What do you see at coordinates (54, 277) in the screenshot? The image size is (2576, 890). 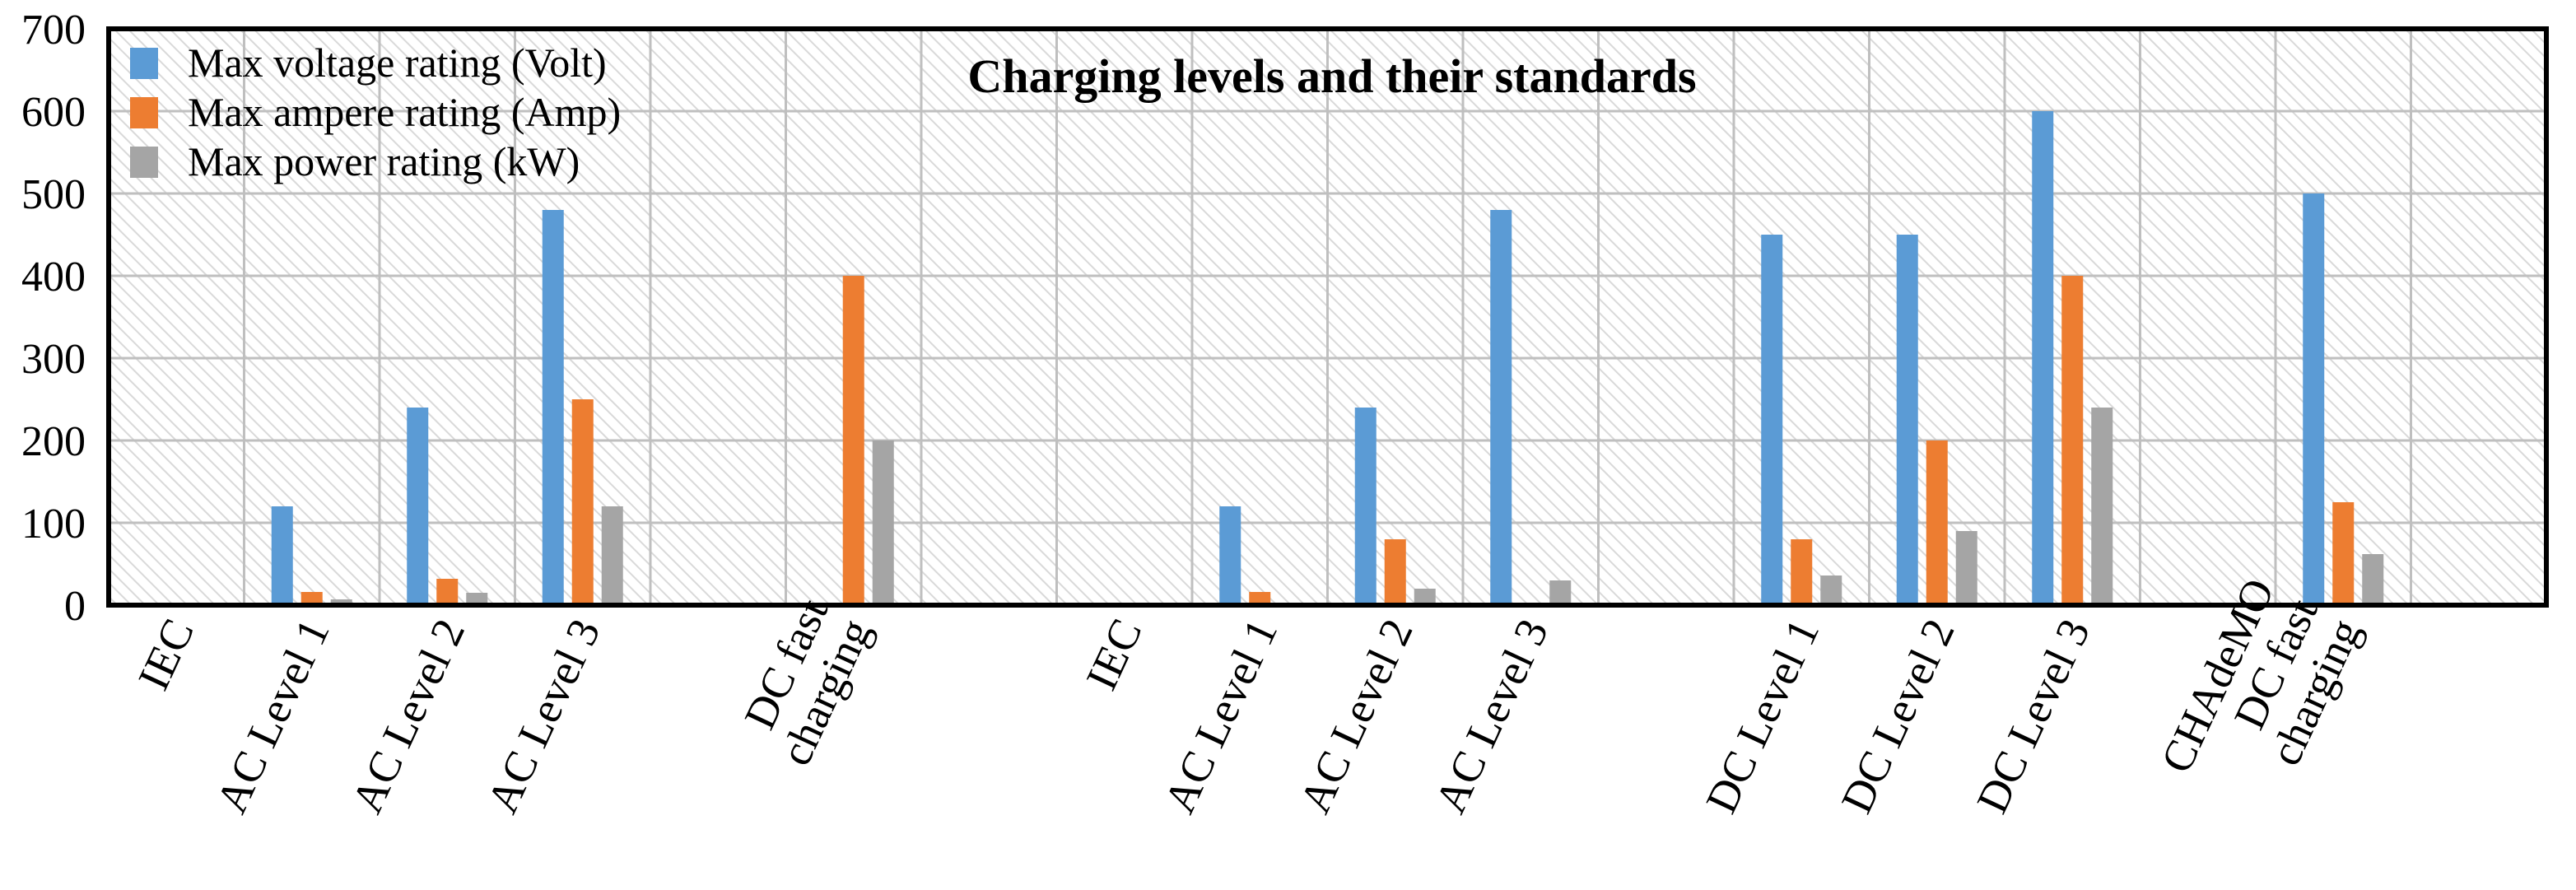 I see `y-tick-label: 400` at bounding box center [54, 277].